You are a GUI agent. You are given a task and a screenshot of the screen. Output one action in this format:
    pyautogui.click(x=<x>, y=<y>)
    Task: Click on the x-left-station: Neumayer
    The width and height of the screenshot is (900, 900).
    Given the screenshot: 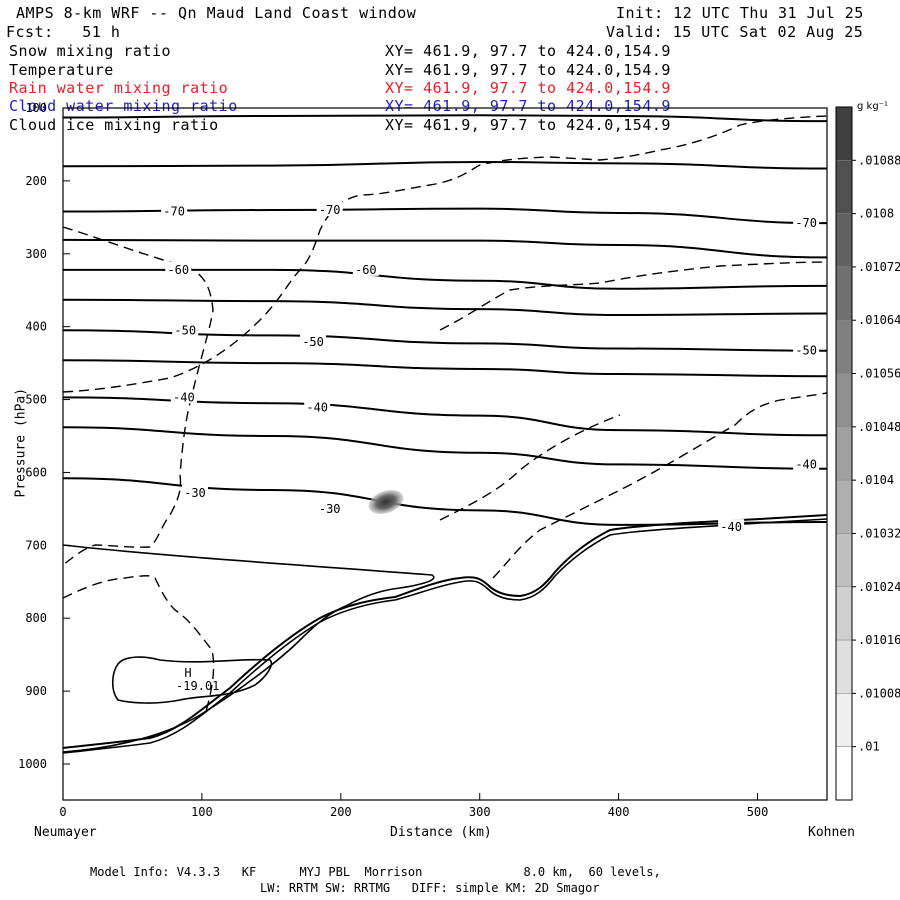 What is the action you would take?
    pyautogui.click(x=65, y=832)
    